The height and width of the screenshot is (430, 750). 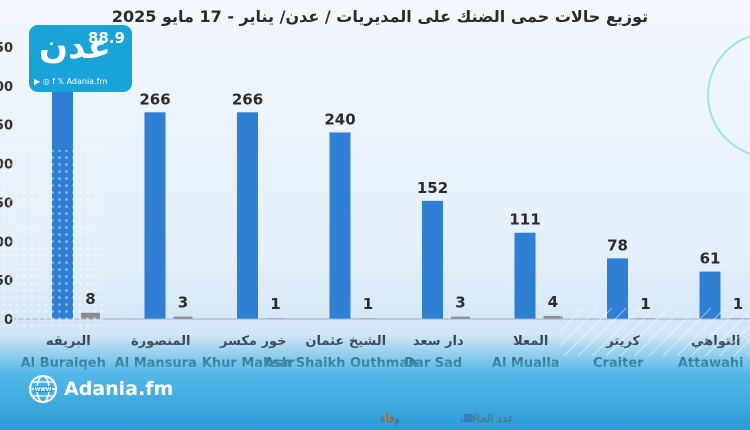 I want to click on social-icons: ▶ ◎ f 𝕏, so click(x=50, y=81).